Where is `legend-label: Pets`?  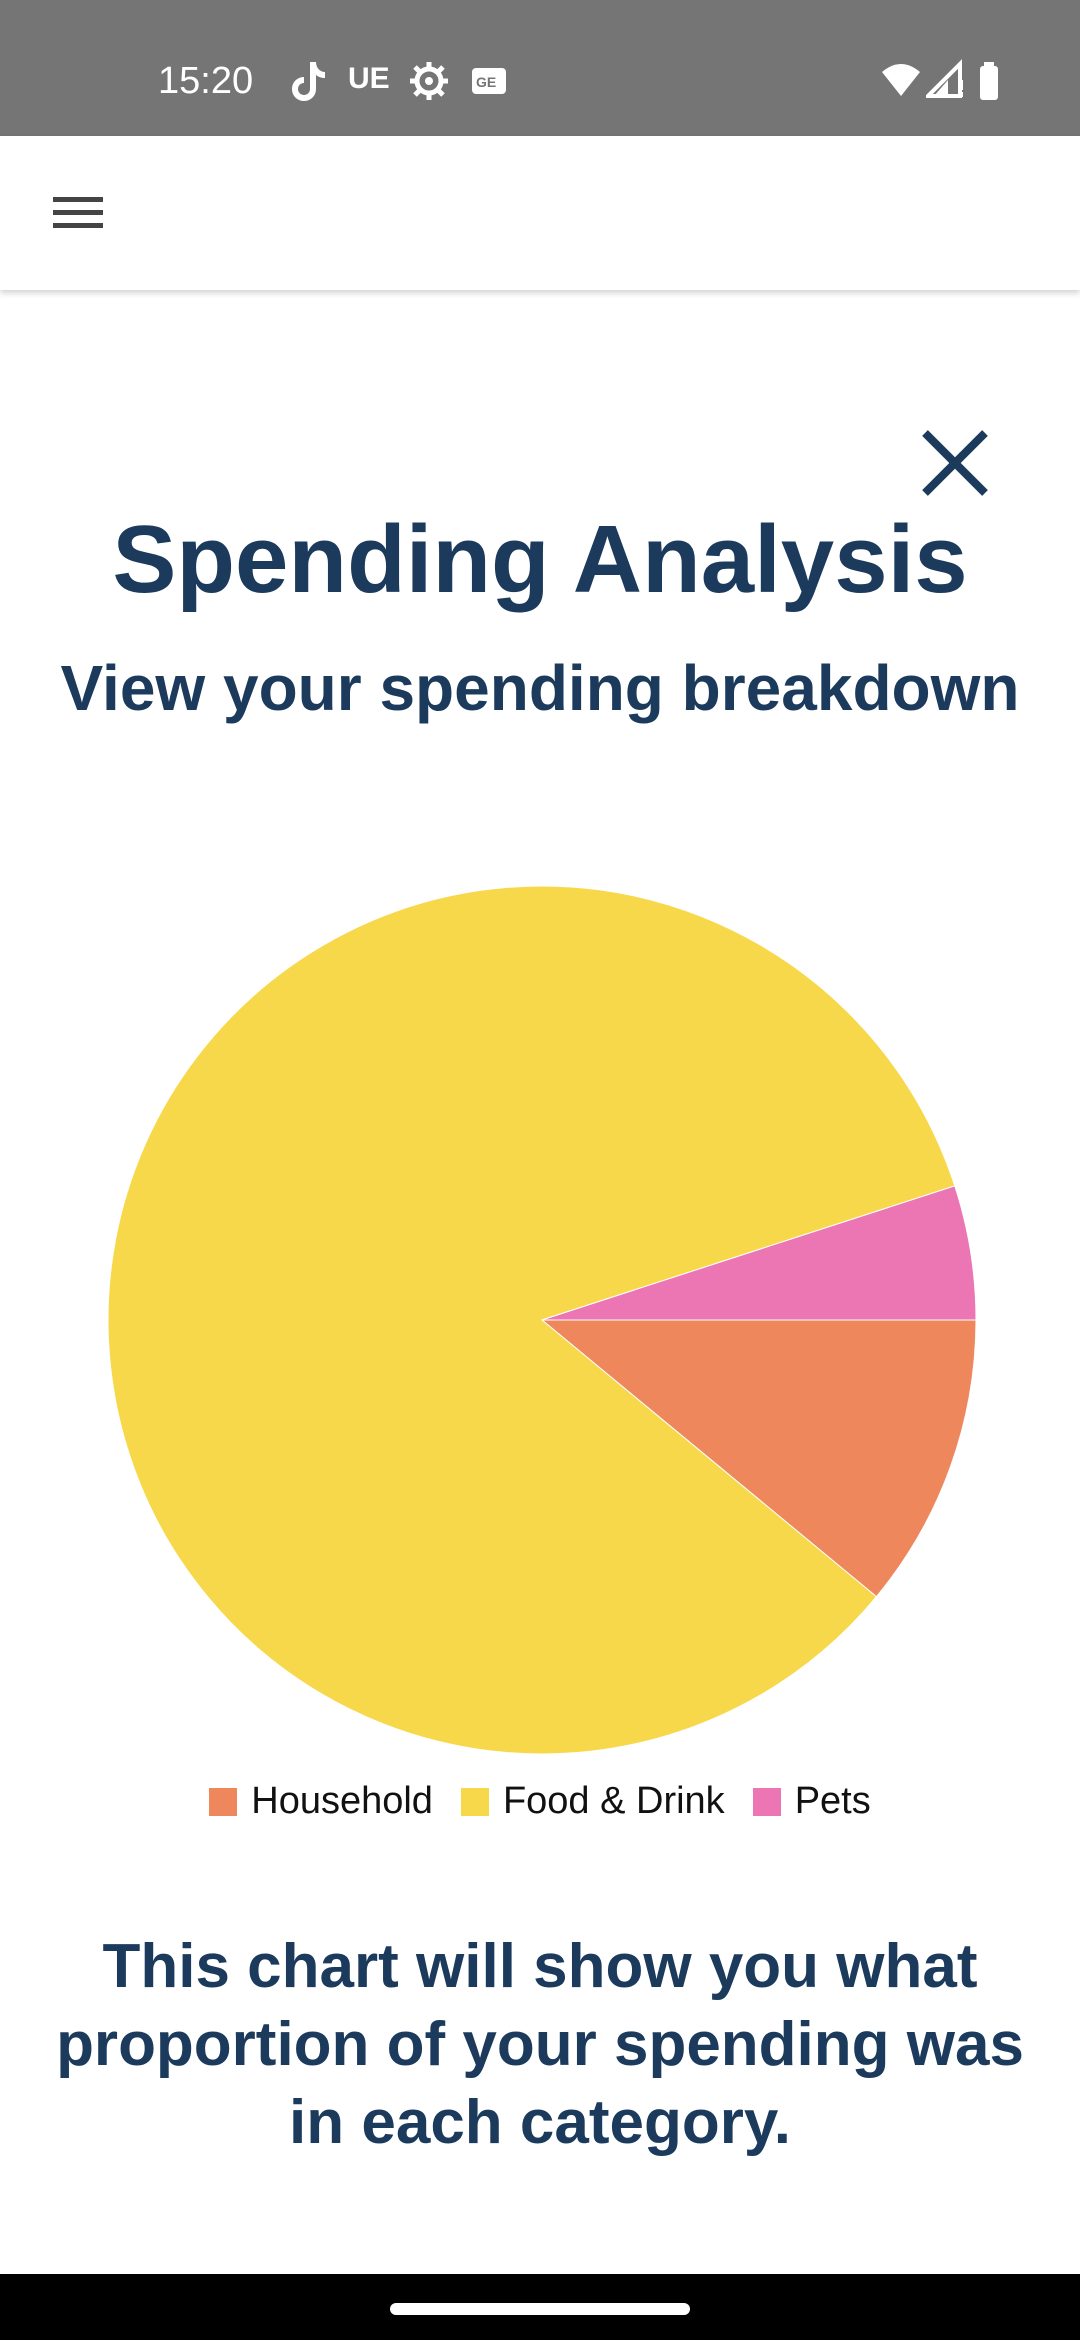 legend-label: Pets is located at coordinates (832, 1801).